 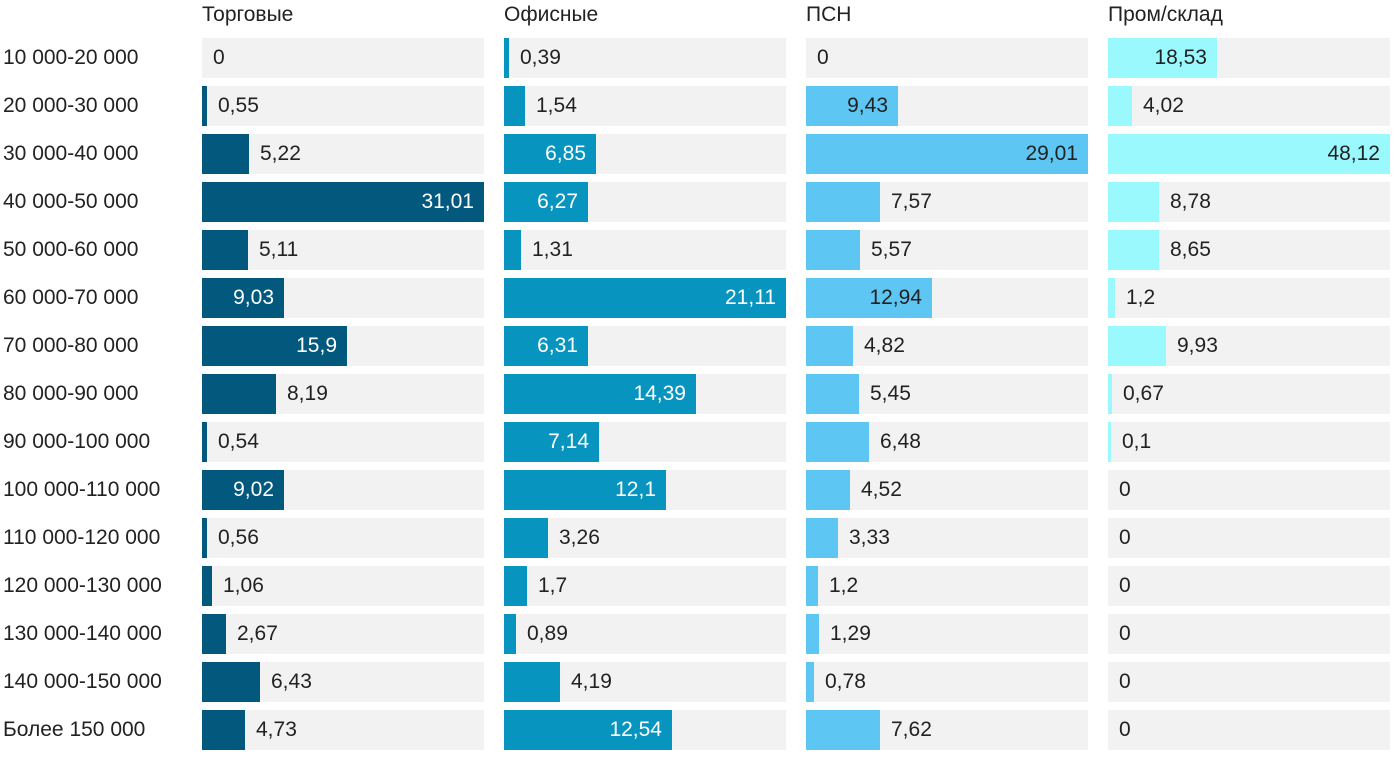 What do you see at coordinates (1165, 14) in the screenshot?
I see `series-title: Пром/склад` at bounding box center [1165, 14].